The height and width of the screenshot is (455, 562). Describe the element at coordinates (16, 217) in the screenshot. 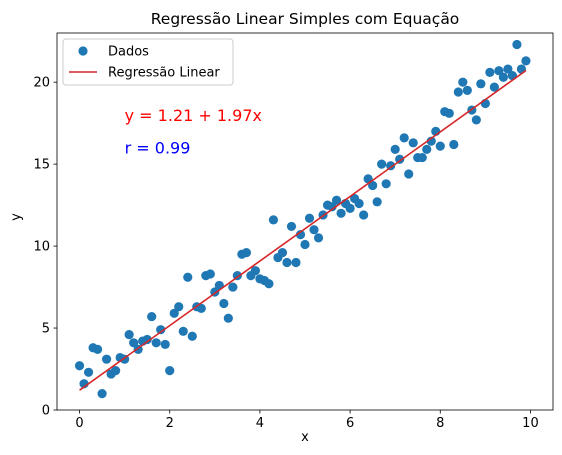

I see `y-axis-label: y` at that location.